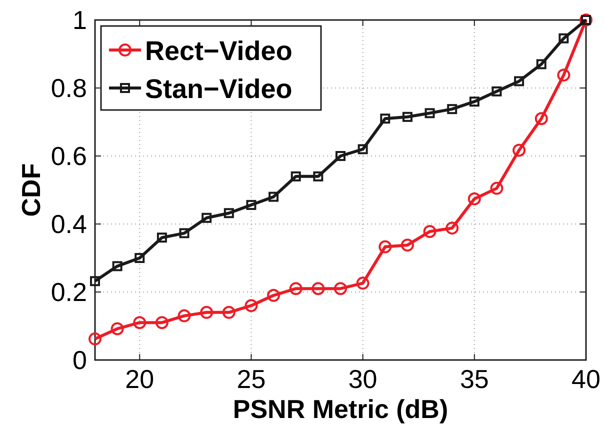 Image resolution: width=604 pixels, height=426 pixels. Describe the element at coordinates (474, 379) in the screenshot. I see `x-tick-label: 35` at that location.